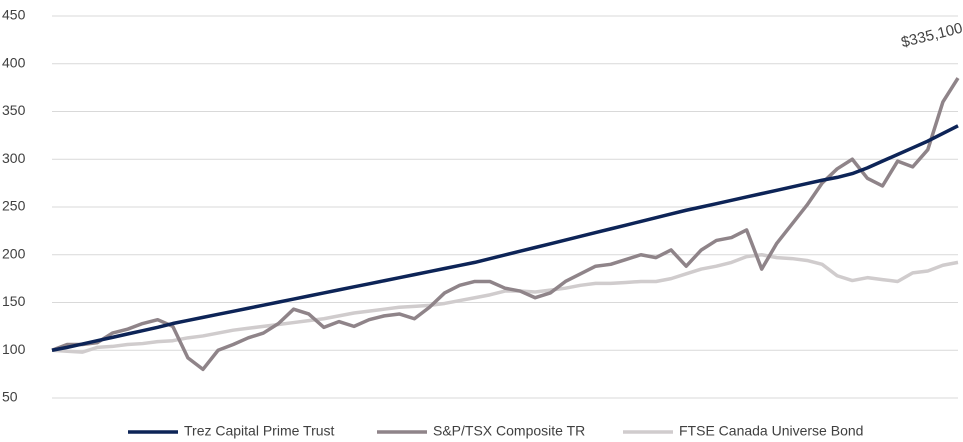 The width and height of the screenshot is (963, 442). What do you see at coordinates (14, 62) in the screenshot?
I see `y-tick-label: 400` at bounding box center [14, 62].